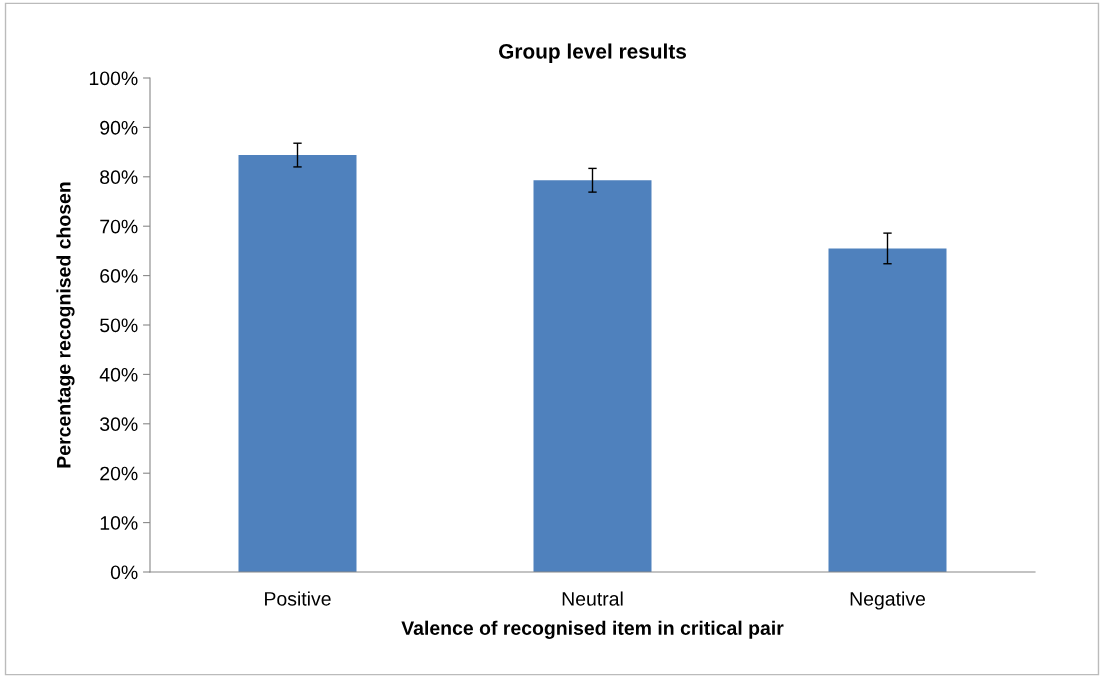 This screenshot has width=1104, height=678. Describe the element at coordinates (119, 276) in the screenshot. I see `y-tick-label: 60%` at that location.